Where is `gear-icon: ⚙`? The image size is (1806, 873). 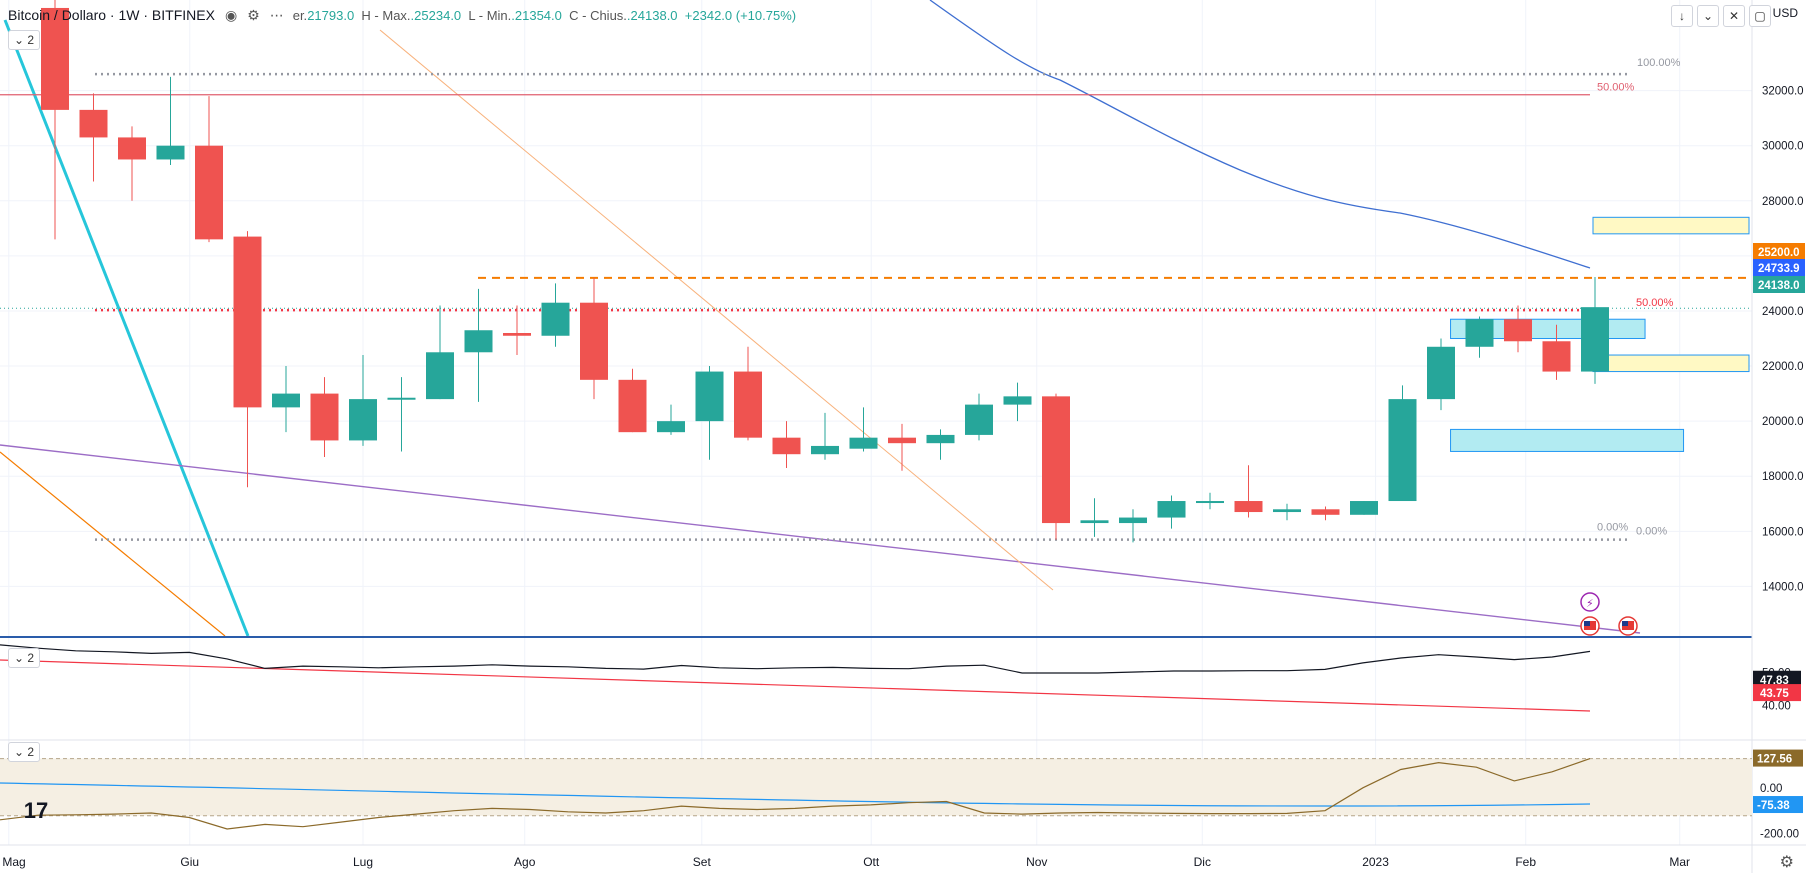
gear-icon: ⚙ is located at coordinates (253, 14).